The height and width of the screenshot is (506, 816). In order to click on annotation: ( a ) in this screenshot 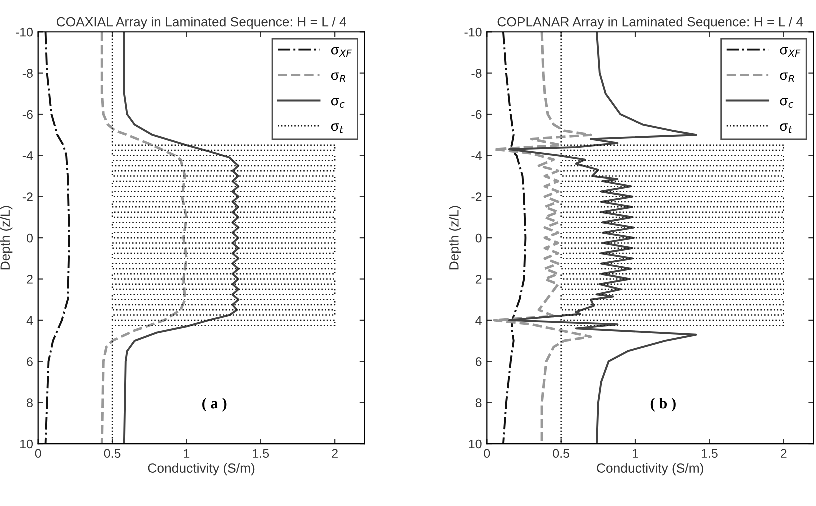, I will do `click(214, 405)`.